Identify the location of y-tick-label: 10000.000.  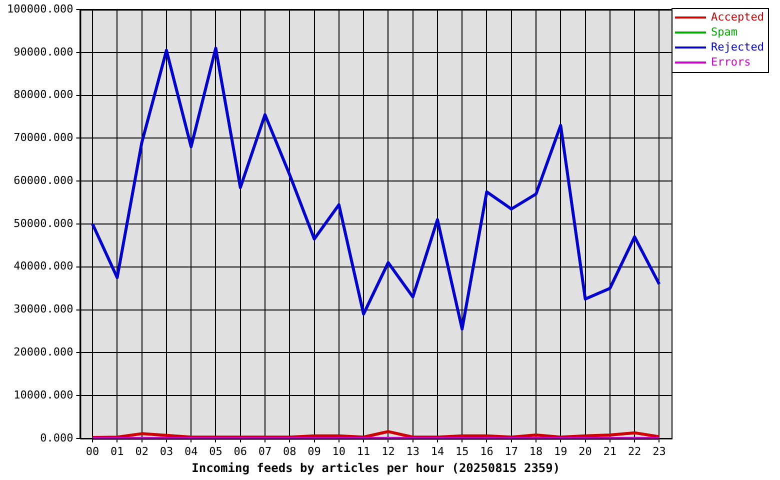
(44, 395).